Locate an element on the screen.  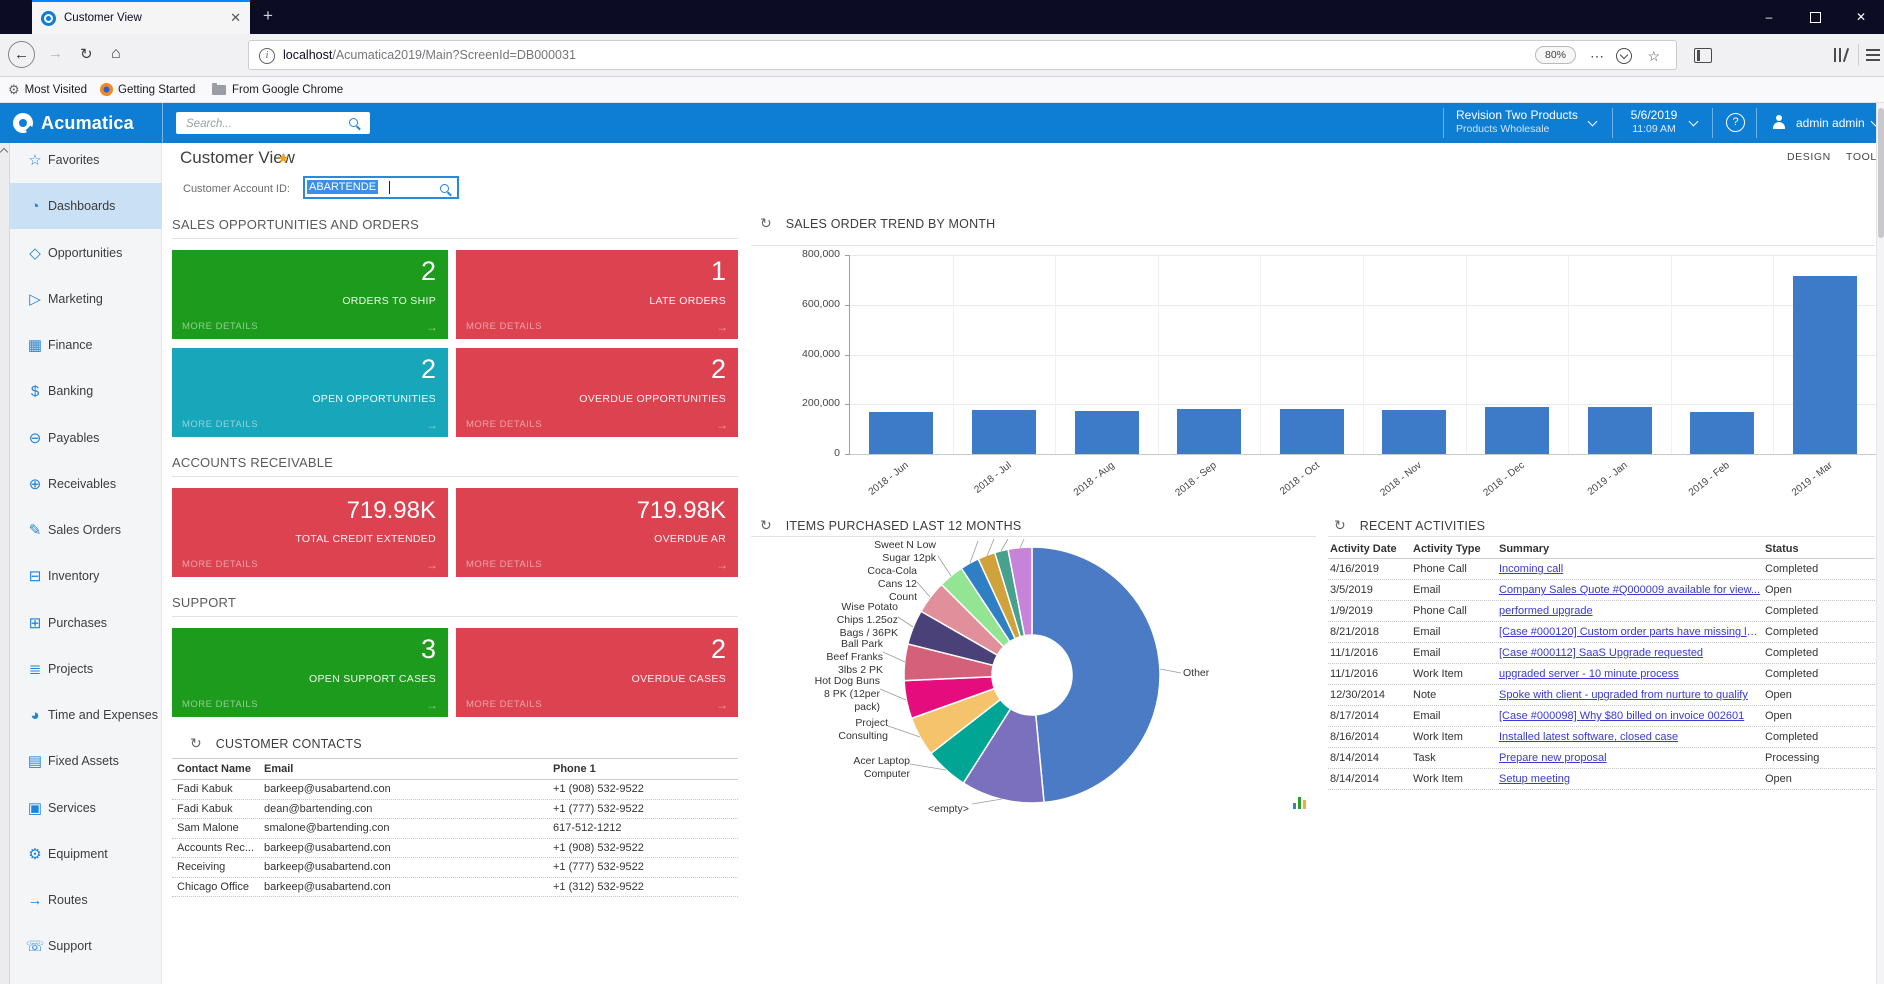
sidebar-item-time-and-expenses: ◕ Time and Expenses is located at coordinates (86, 715).